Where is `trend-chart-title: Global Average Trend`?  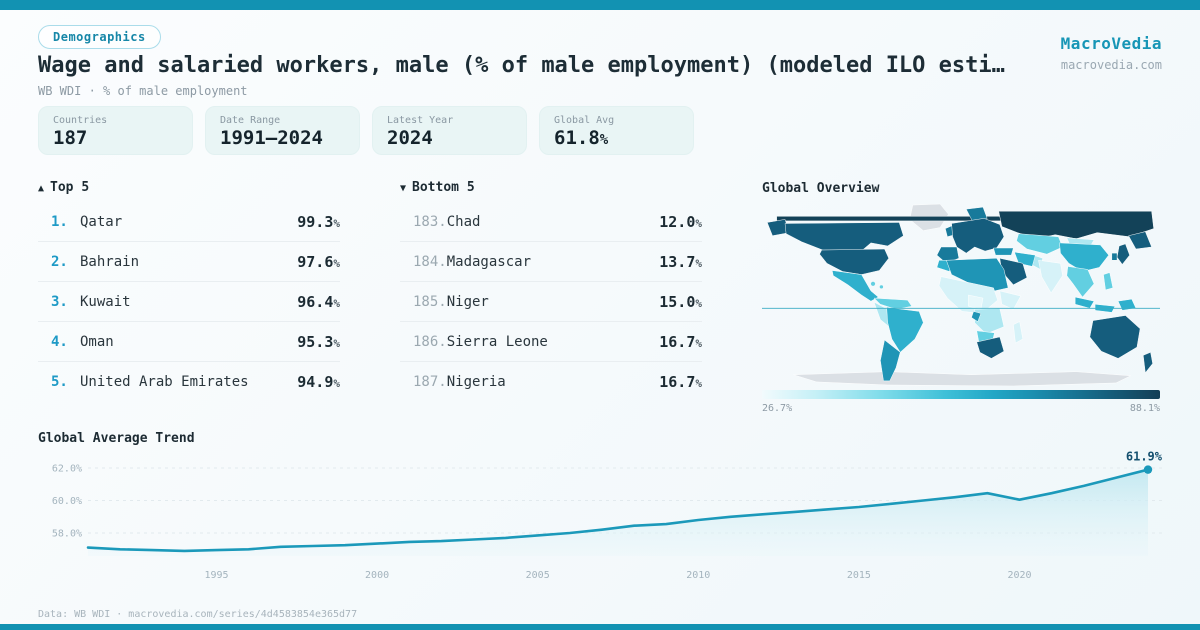 trend-chart-title: Global Average Trend is located at coordinates (116, 438).